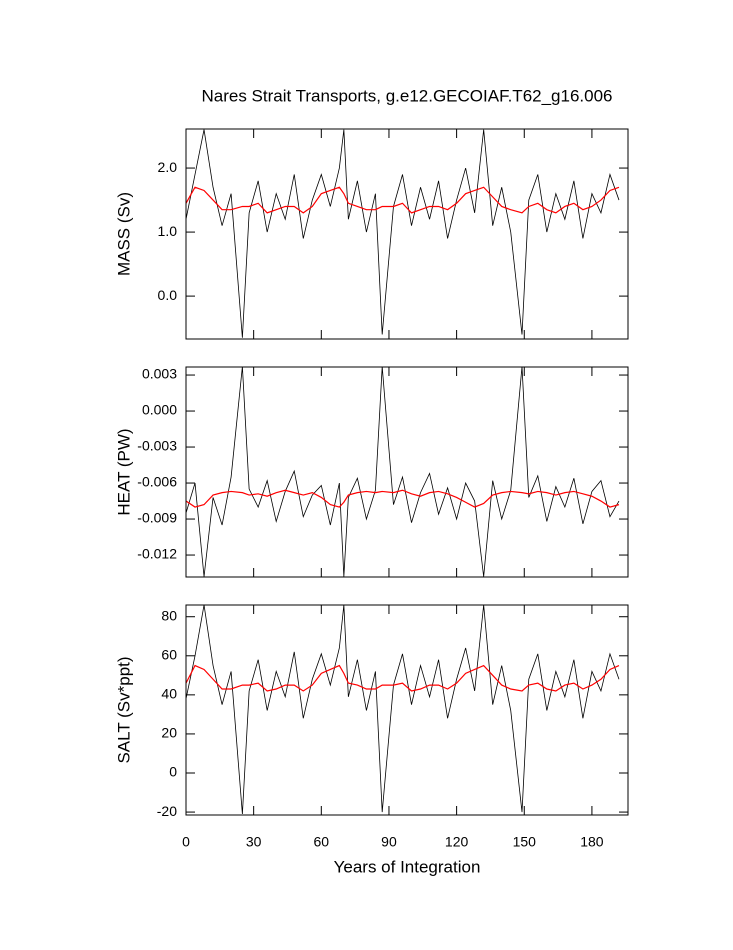 This screenshot has width=733, height=950. Describe the element at coordinates (525, 842) in the screenshot. I see `x-tick-label: 150` at that location.